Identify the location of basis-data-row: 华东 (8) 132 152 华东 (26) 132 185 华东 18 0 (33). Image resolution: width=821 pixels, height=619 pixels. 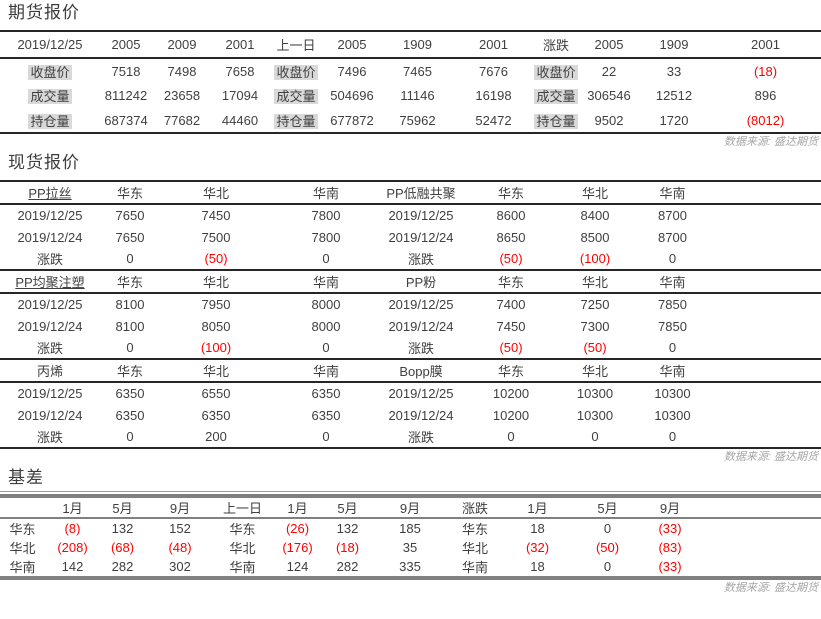
(410, 528).